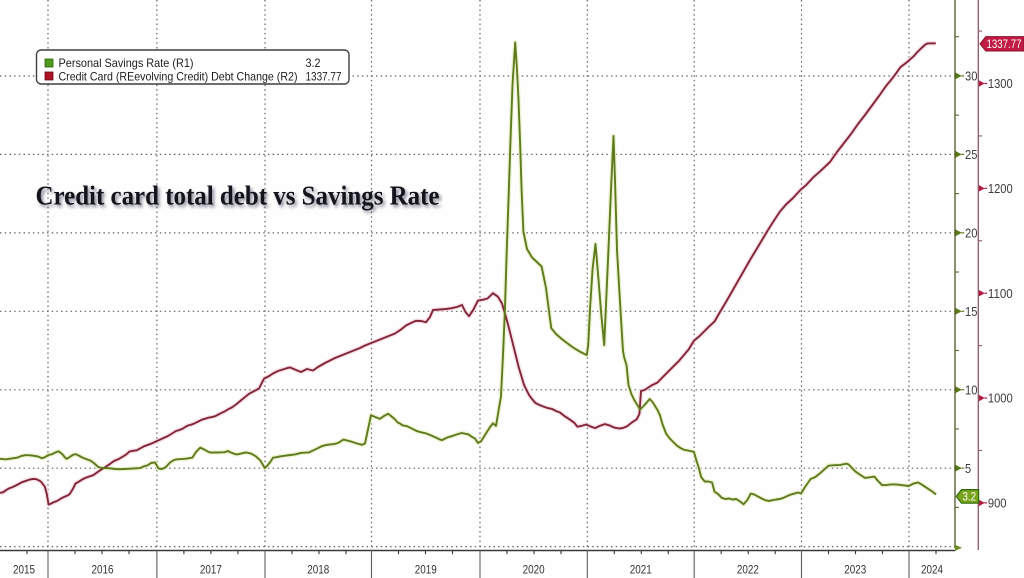  Describe the element at coordinates (855, 569) in the screenshot. I see `svg-text: 2023` at that location.